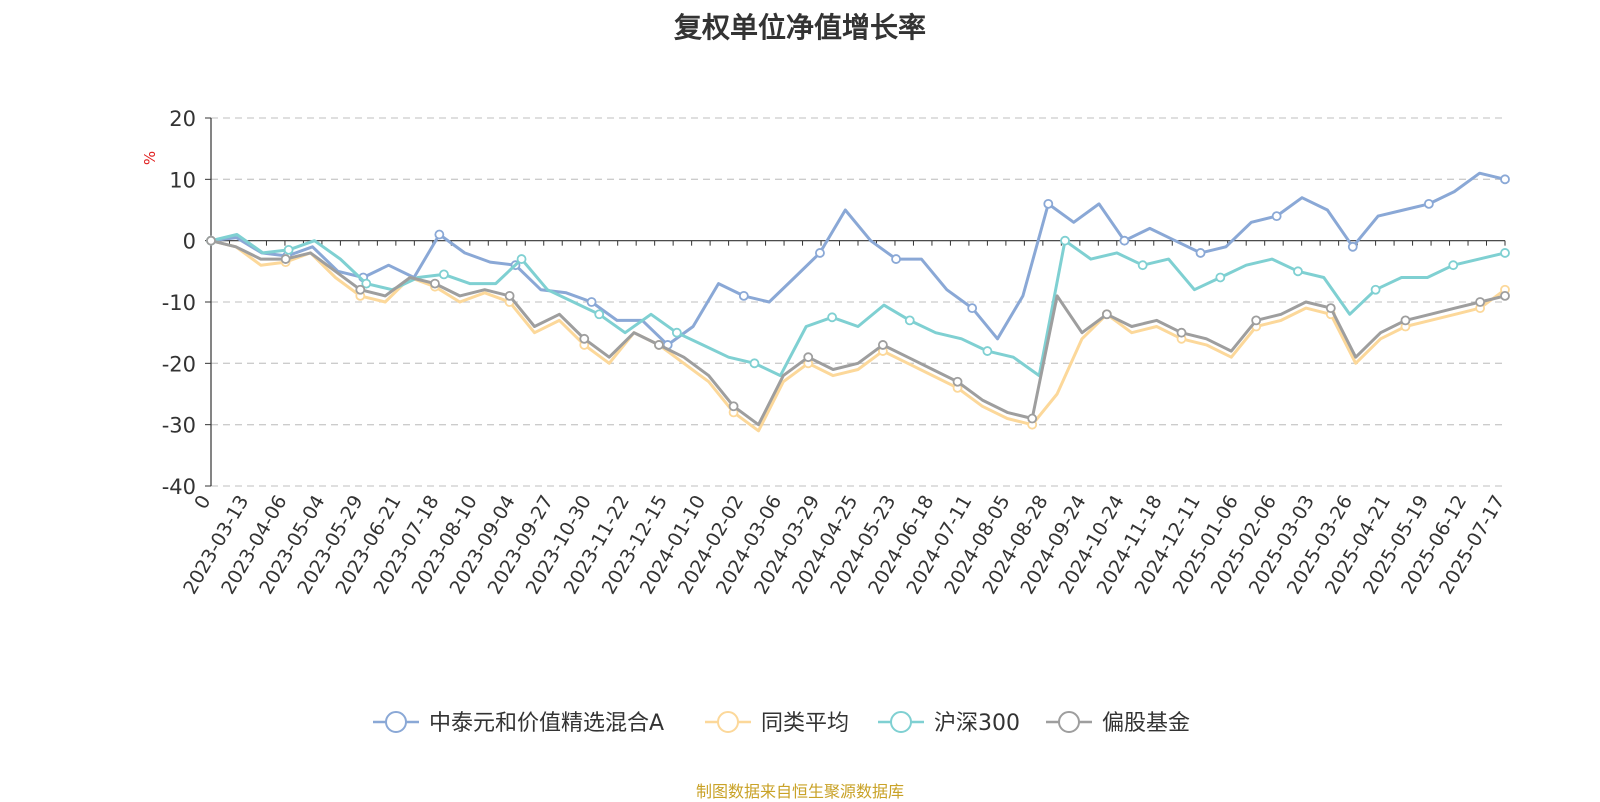 The image size is (1600, 802). I want to click on y-tick-label: -40, so click(179, 487).